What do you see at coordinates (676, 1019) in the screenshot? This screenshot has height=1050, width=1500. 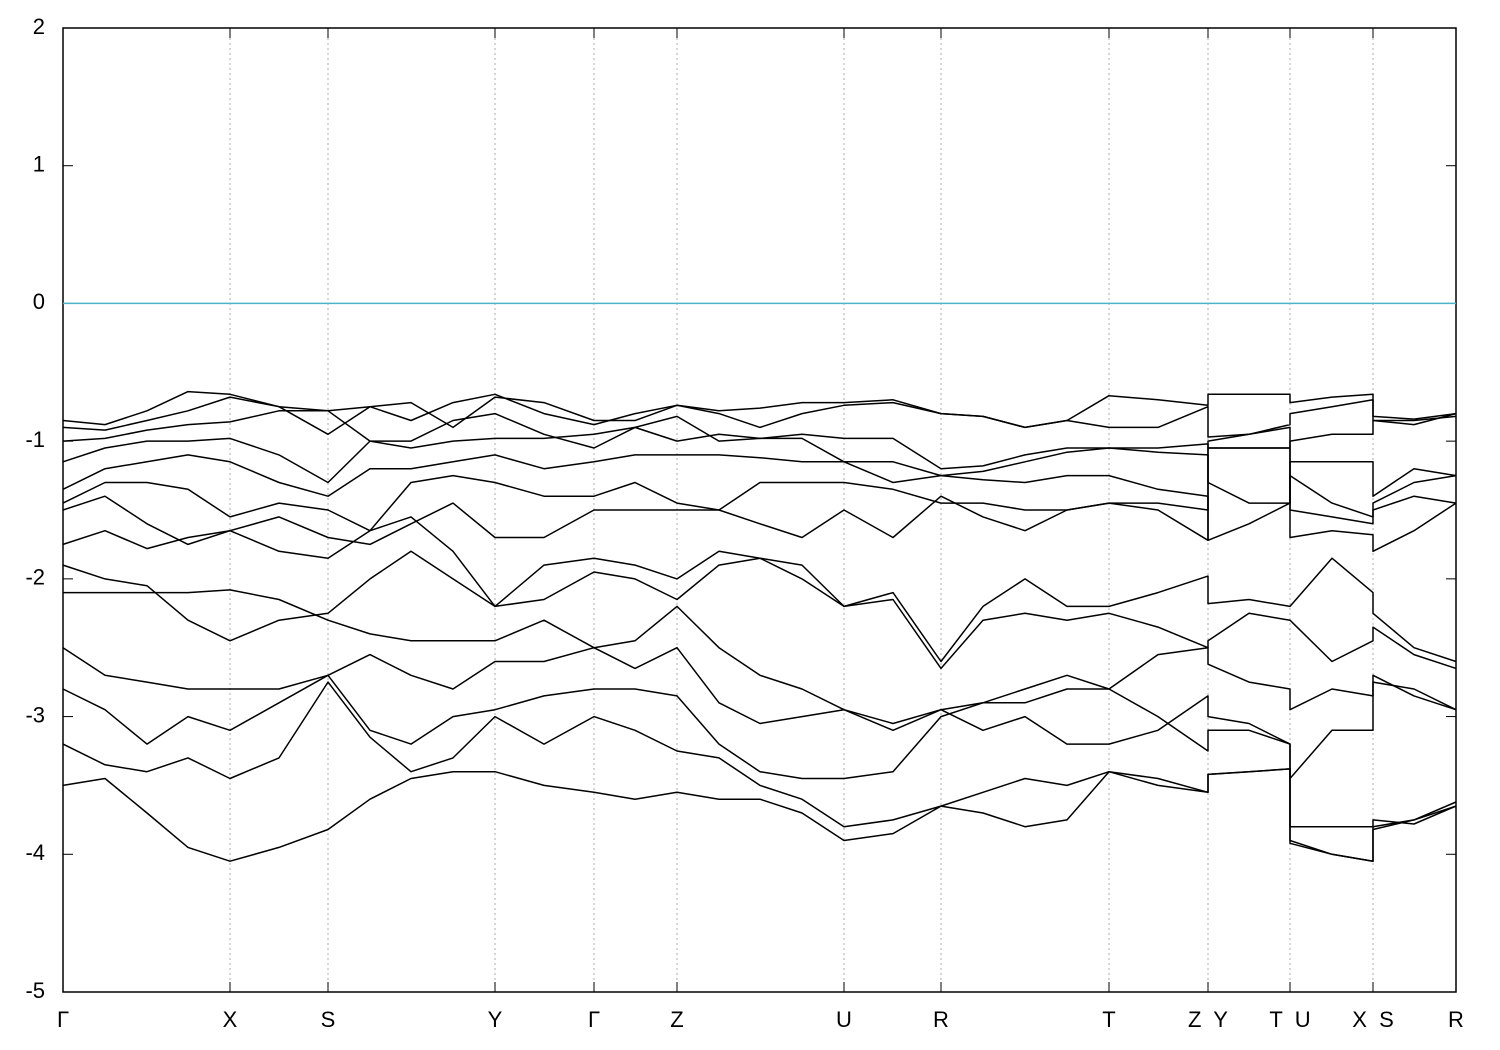 I see `x-tick-label: Z` at bounding box center [676, 1019].